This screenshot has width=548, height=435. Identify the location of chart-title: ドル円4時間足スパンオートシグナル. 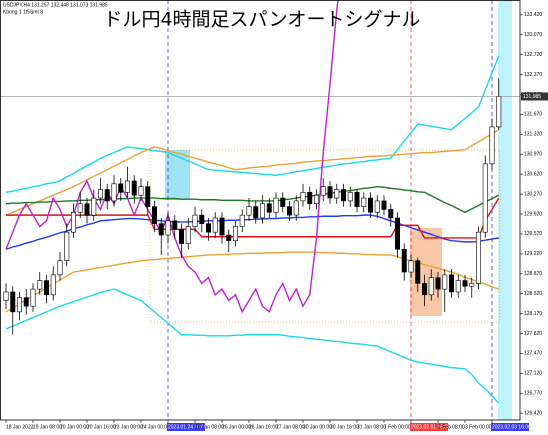
(261, 20).